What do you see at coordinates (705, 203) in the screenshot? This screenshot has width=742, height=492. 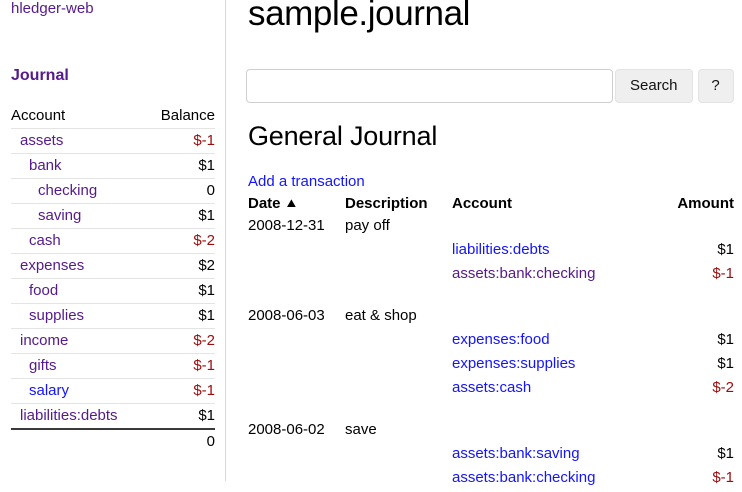 I see `journal-col-amount: Amount` at bounding box center [705, 203].